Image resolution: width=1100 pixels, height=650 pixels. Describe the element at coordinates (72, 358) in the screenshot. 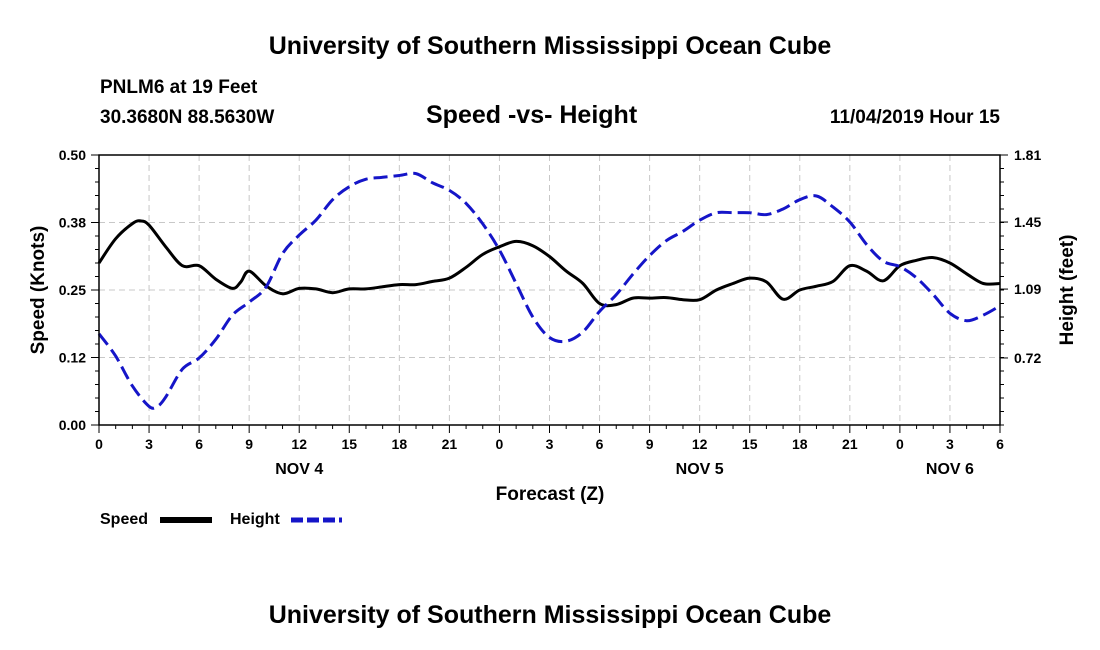

I see `y-left-tick-label: 0.12` at that location.